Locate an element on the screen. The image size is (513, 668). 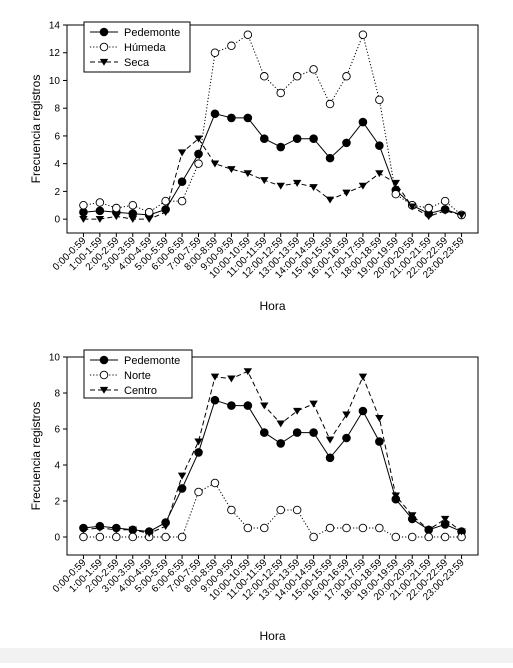
y-axis-title: Frecuencia registros is located at coordinates (36, 456).